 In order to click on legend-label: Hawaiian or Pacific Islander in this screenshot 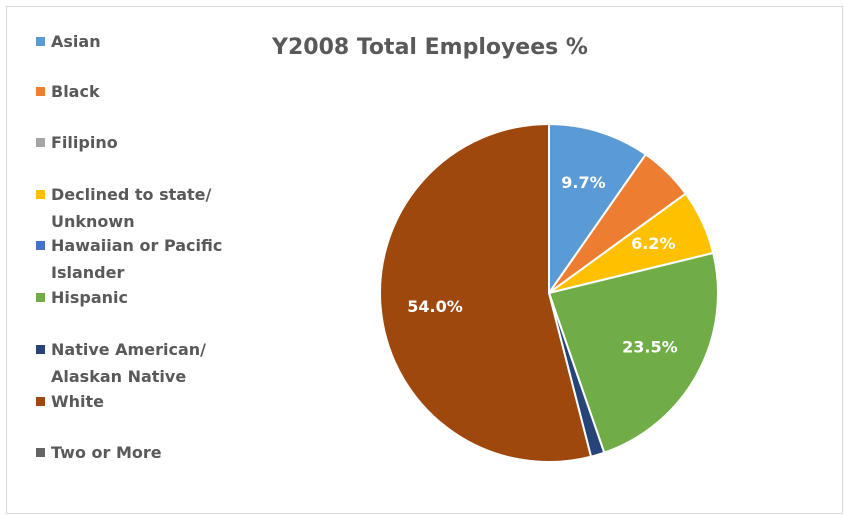, I will do `click(137, 259)`.